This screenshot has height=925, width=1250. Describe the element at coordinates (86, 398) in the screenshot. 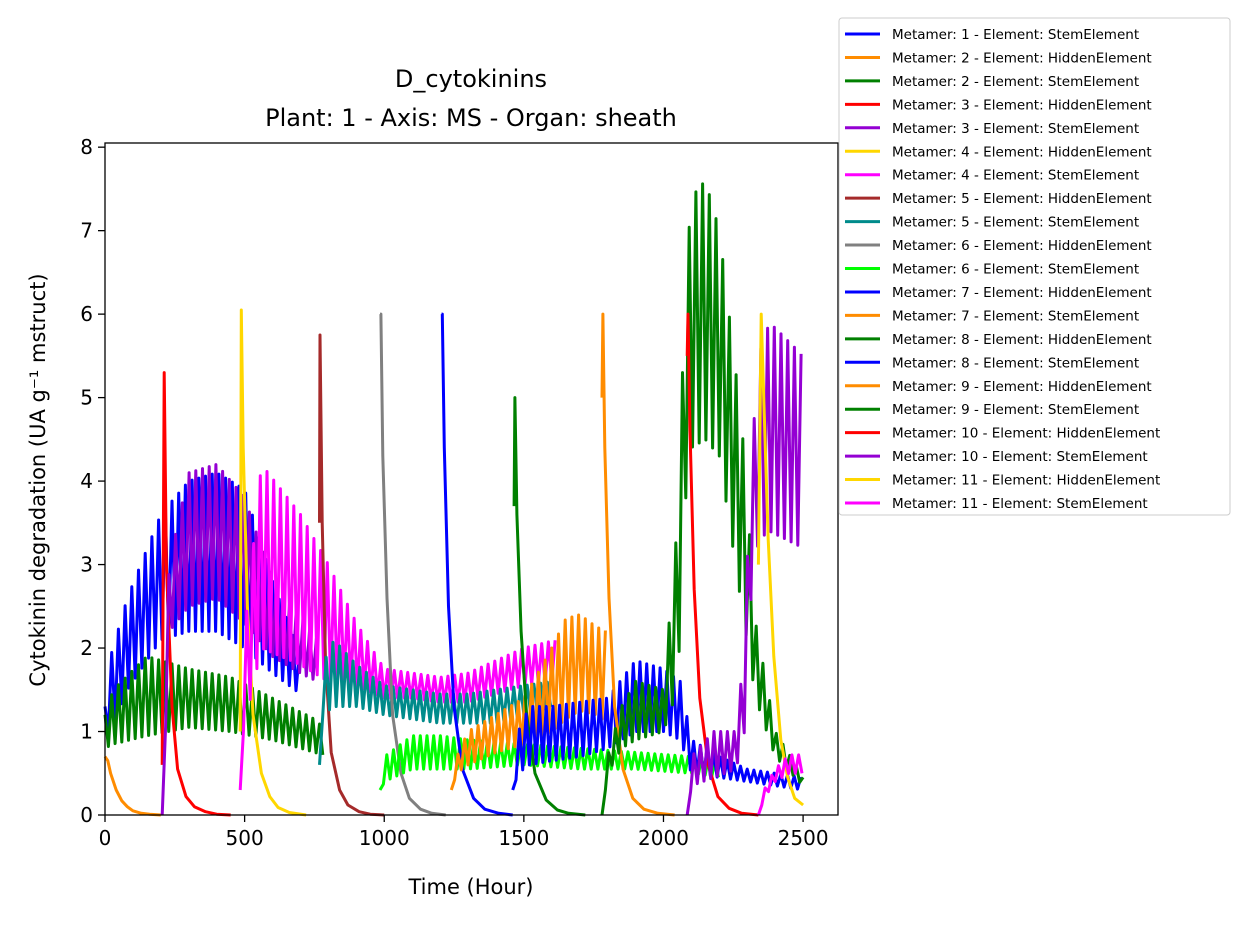

I see `y-tick-label: 5` at that location.